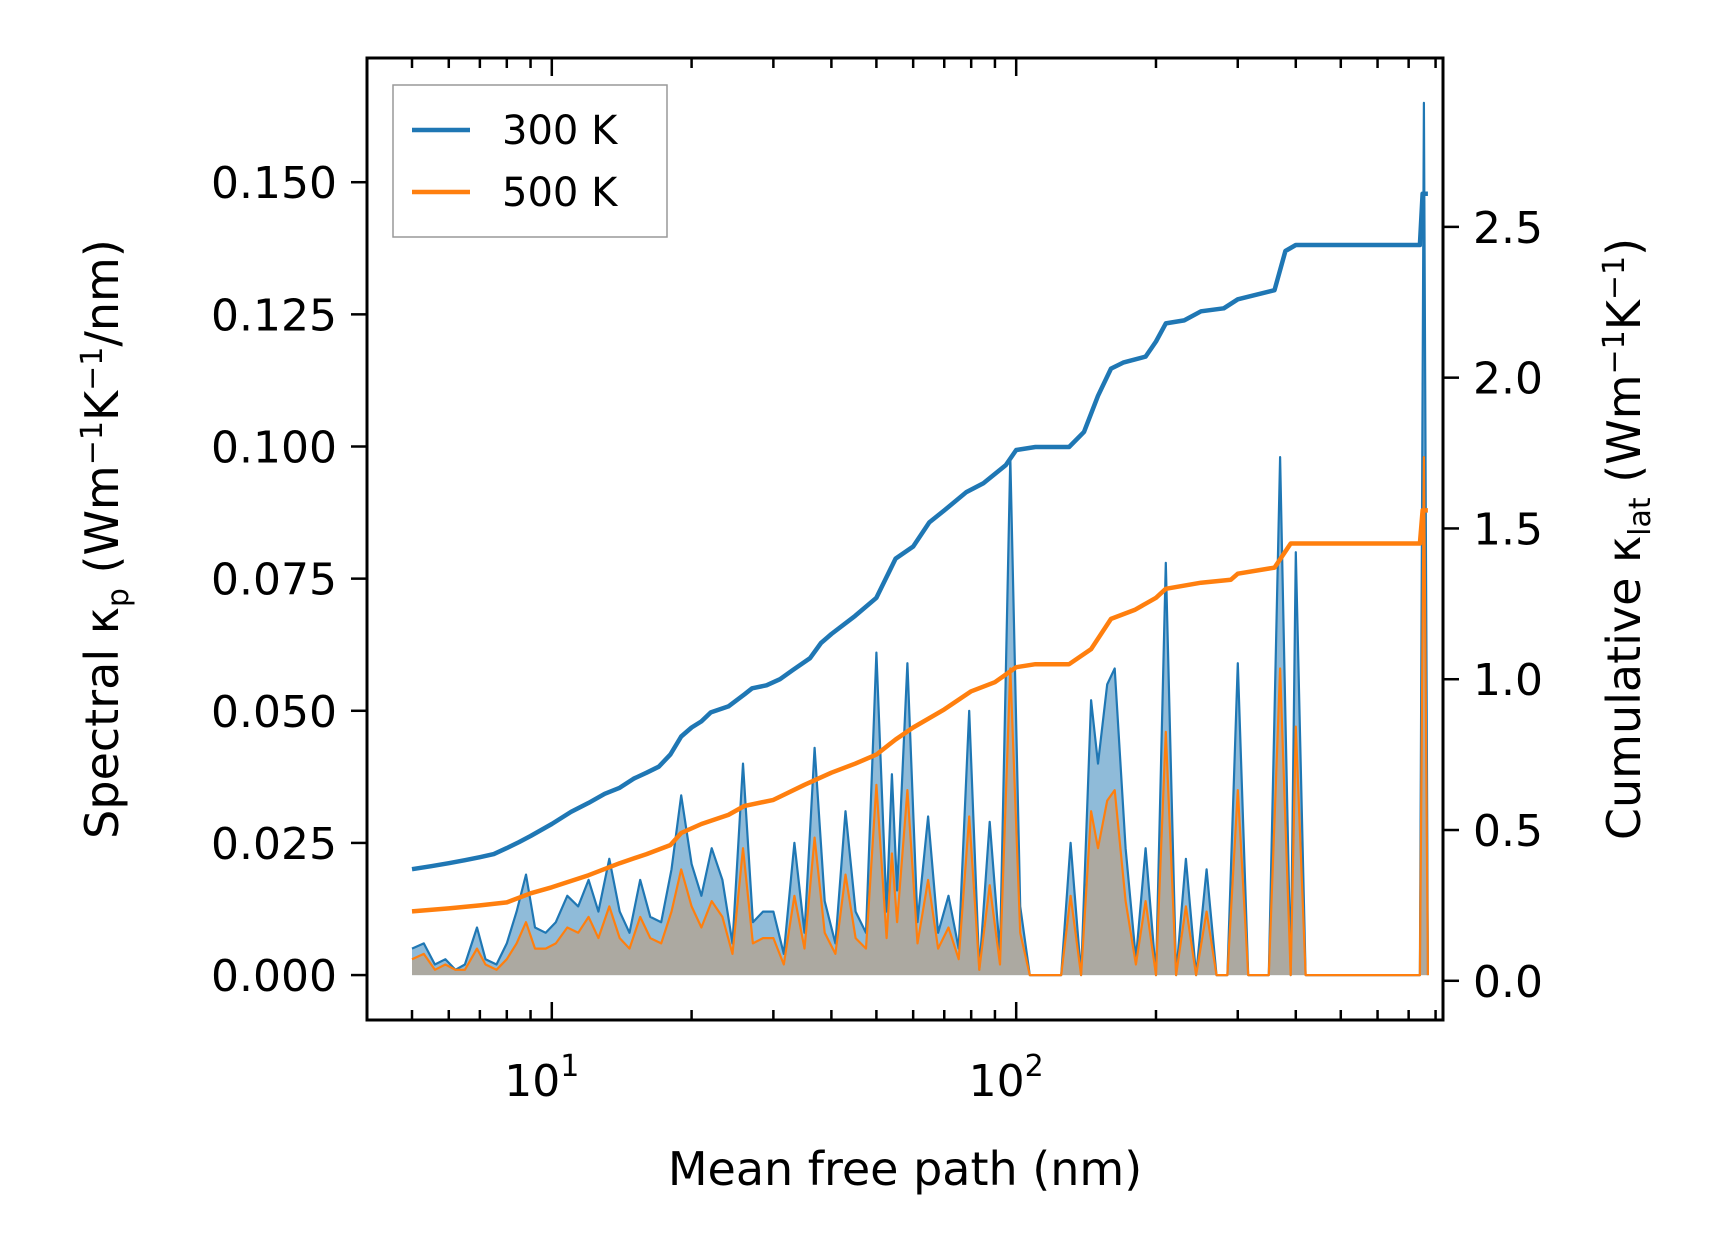 The height and width of the screenshot is (1254, 1716). I want to click on y-left-tick-label: 0.050, so click(274, 712).